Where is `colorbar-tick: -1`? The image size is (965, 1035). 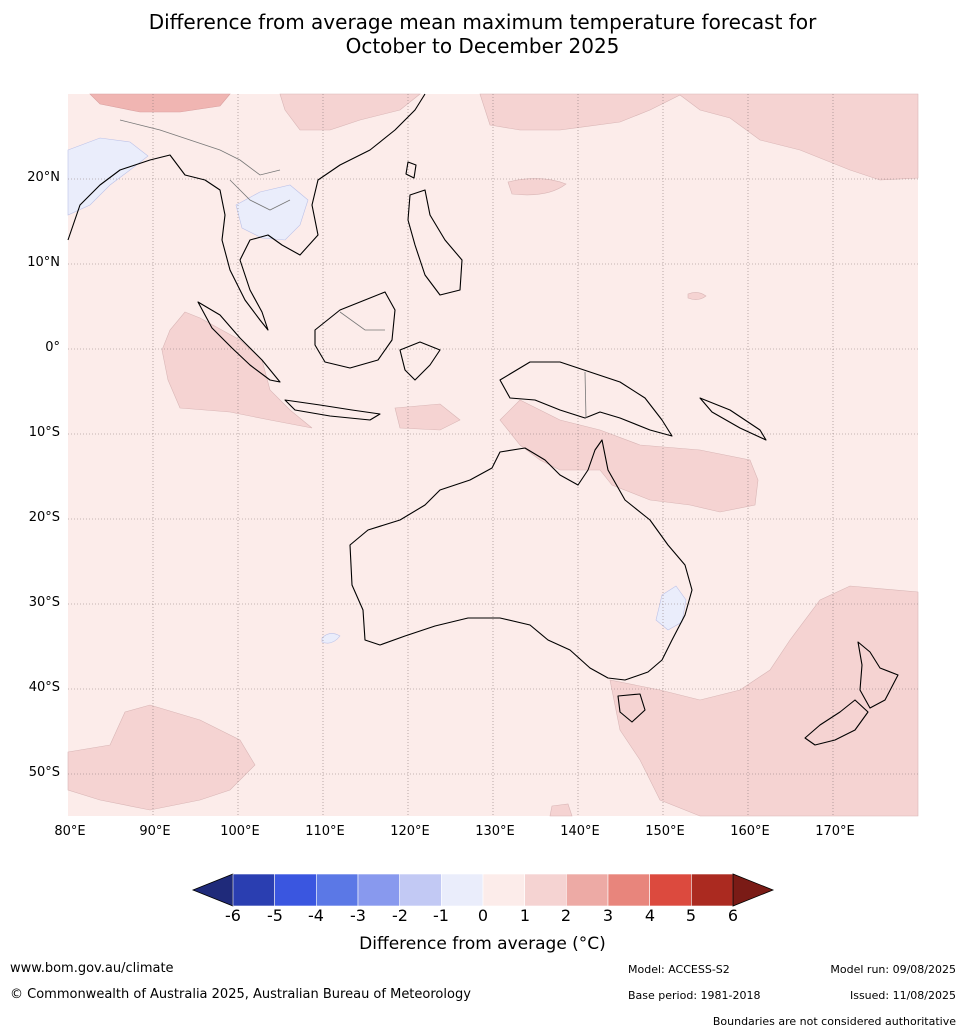
colorbar-tick: -1 is located at coordinates (441, 915).